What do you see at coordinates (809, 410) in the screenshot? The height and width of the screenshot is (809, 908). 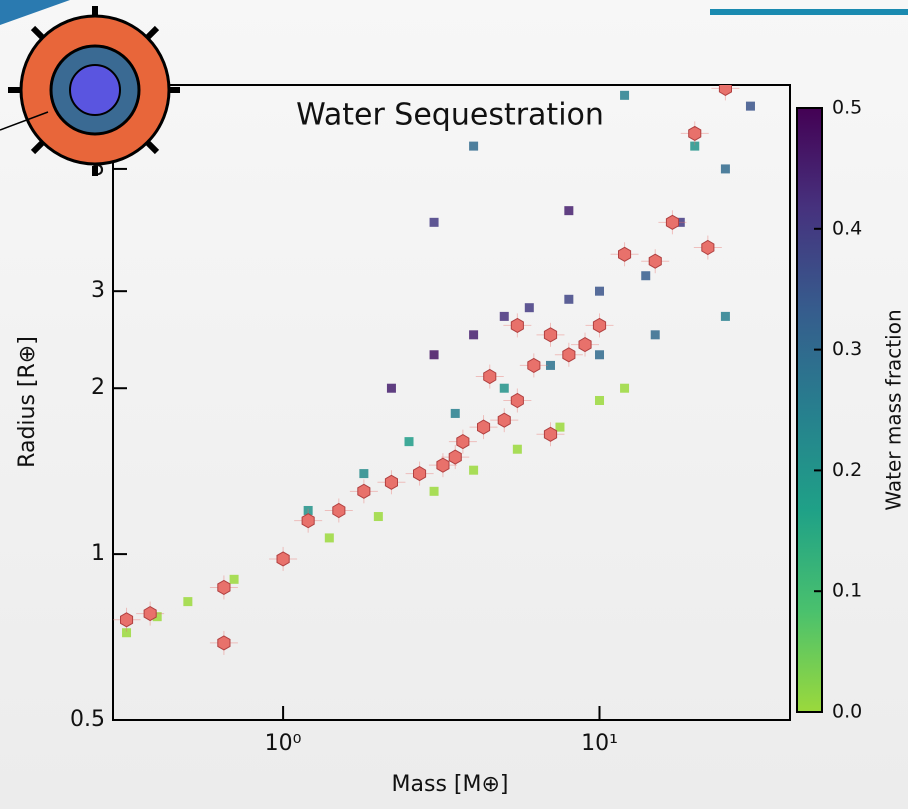 I see `colorbar` at bounding box center [809, 410].